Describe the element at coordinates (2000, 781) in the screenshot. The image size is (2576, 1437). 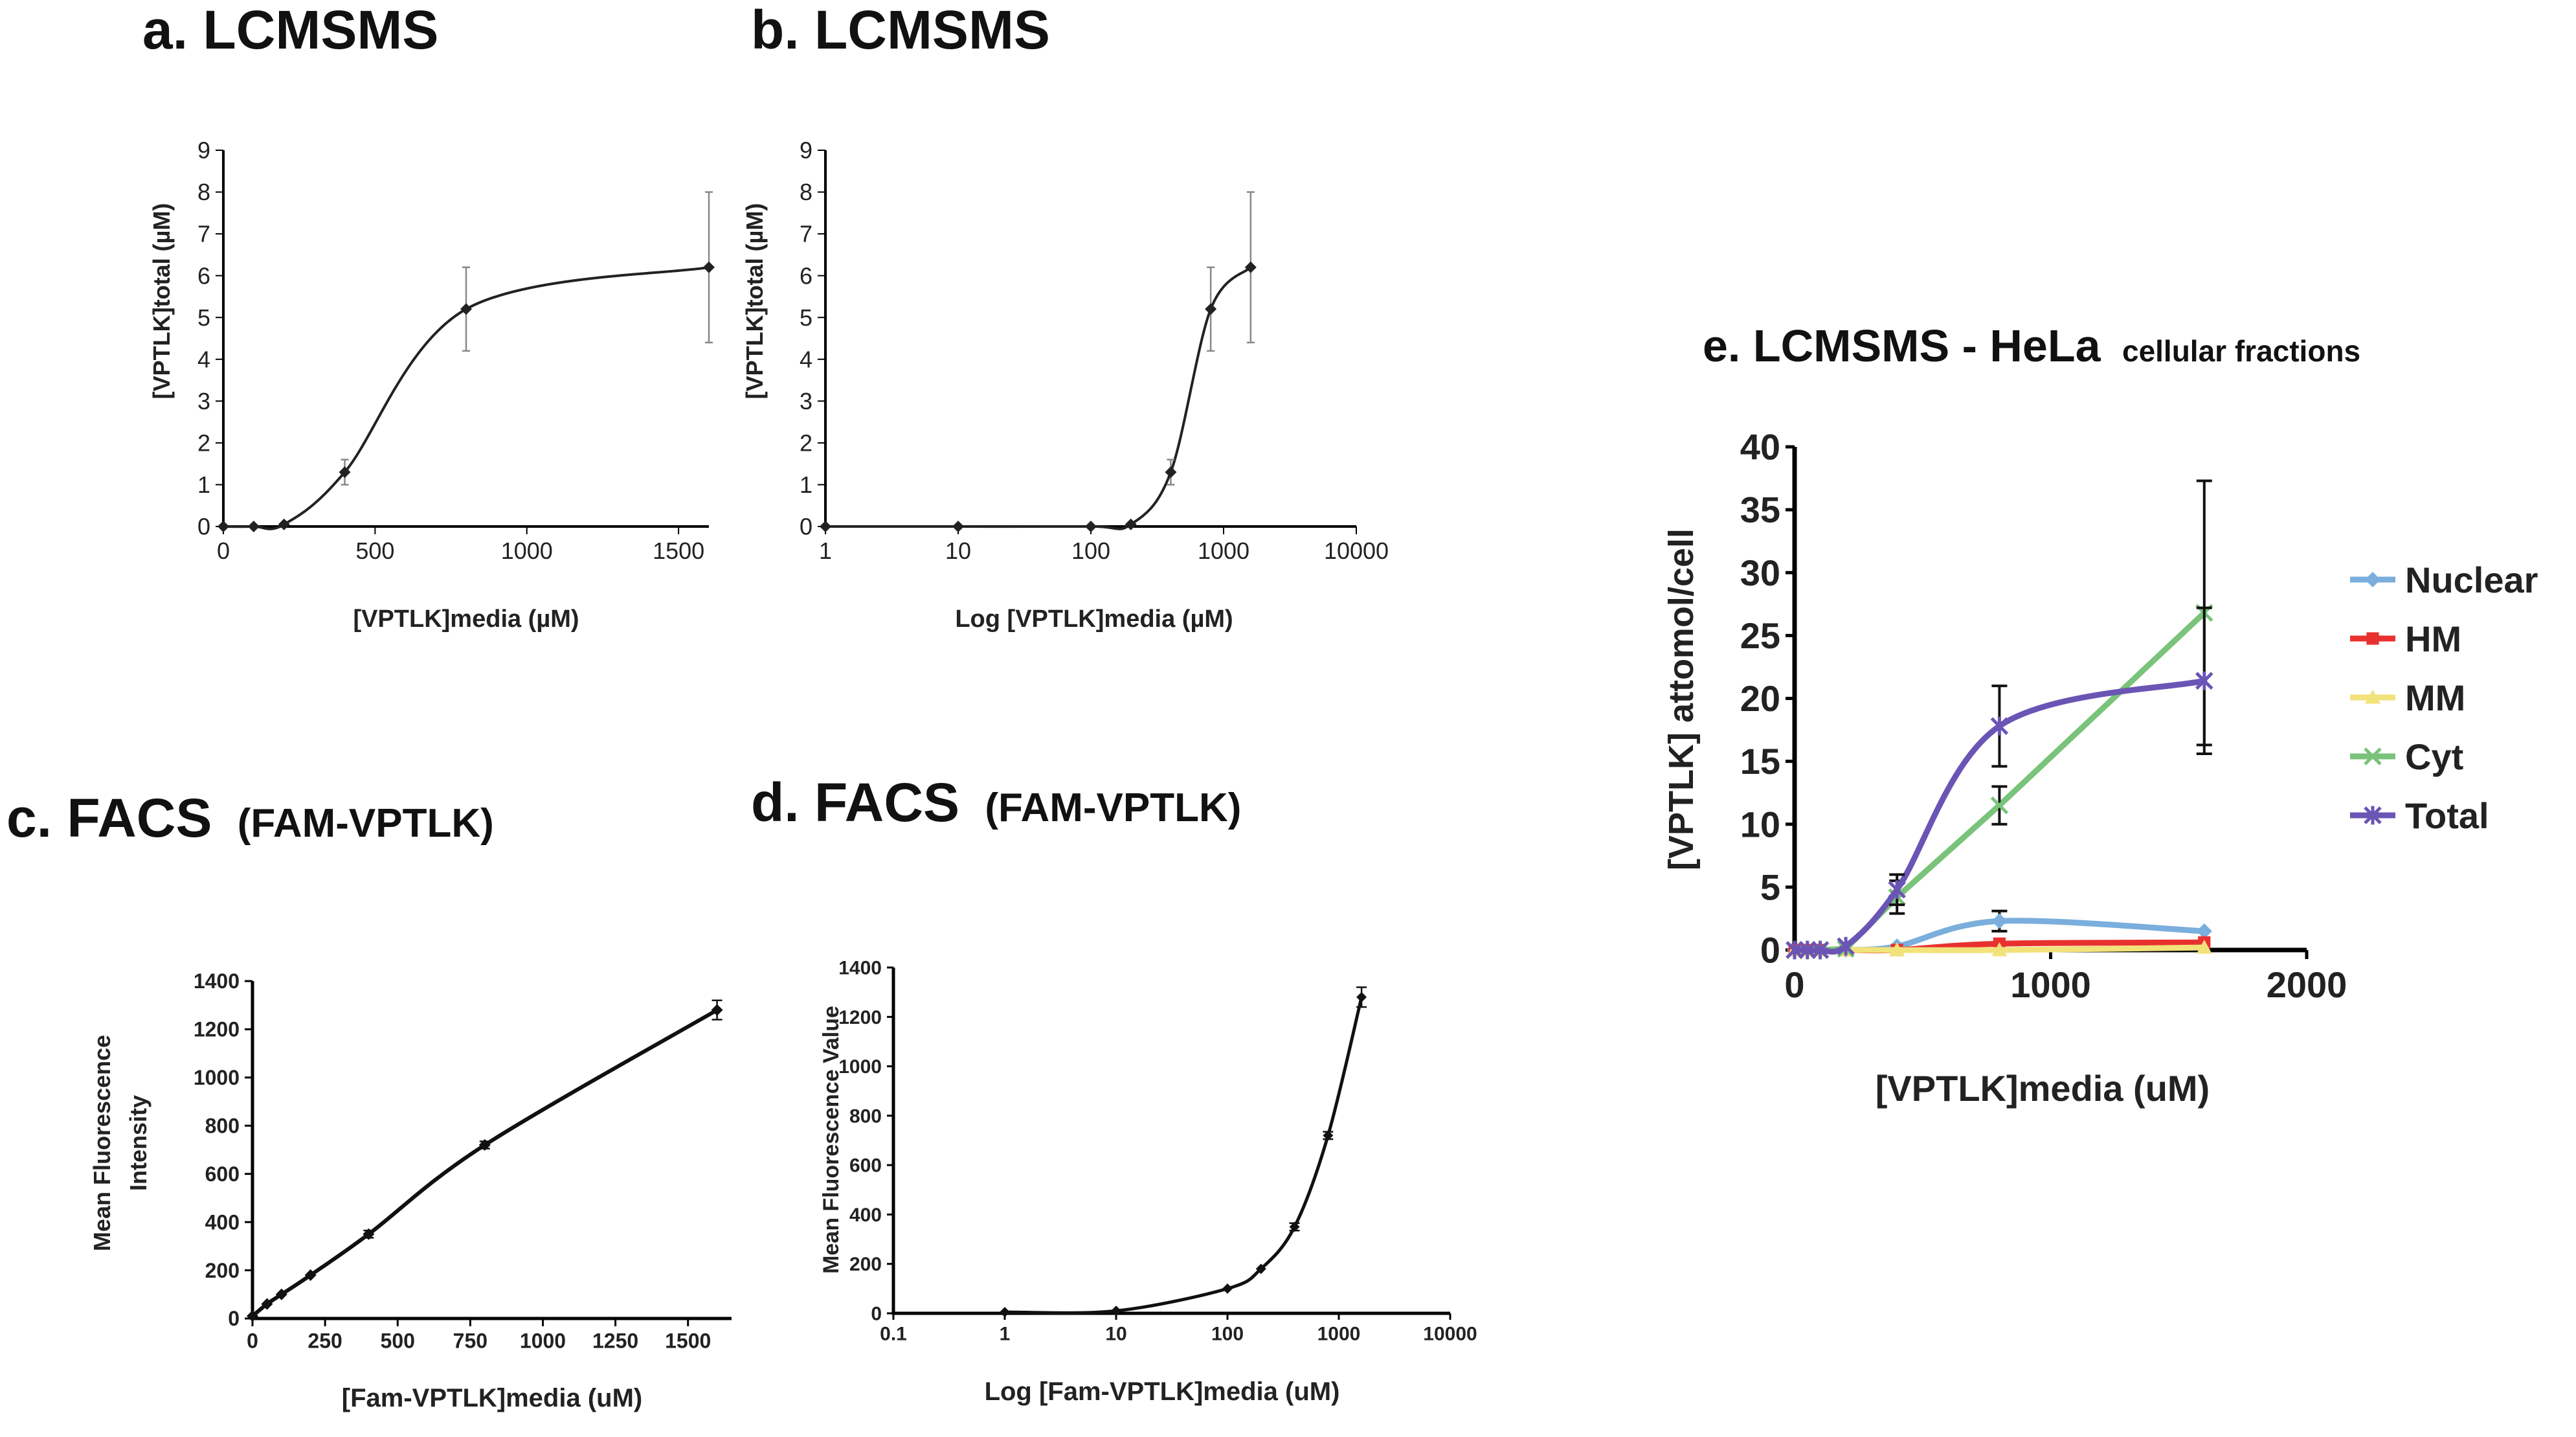
I see `panel-e-series-cyt-line` at that location.